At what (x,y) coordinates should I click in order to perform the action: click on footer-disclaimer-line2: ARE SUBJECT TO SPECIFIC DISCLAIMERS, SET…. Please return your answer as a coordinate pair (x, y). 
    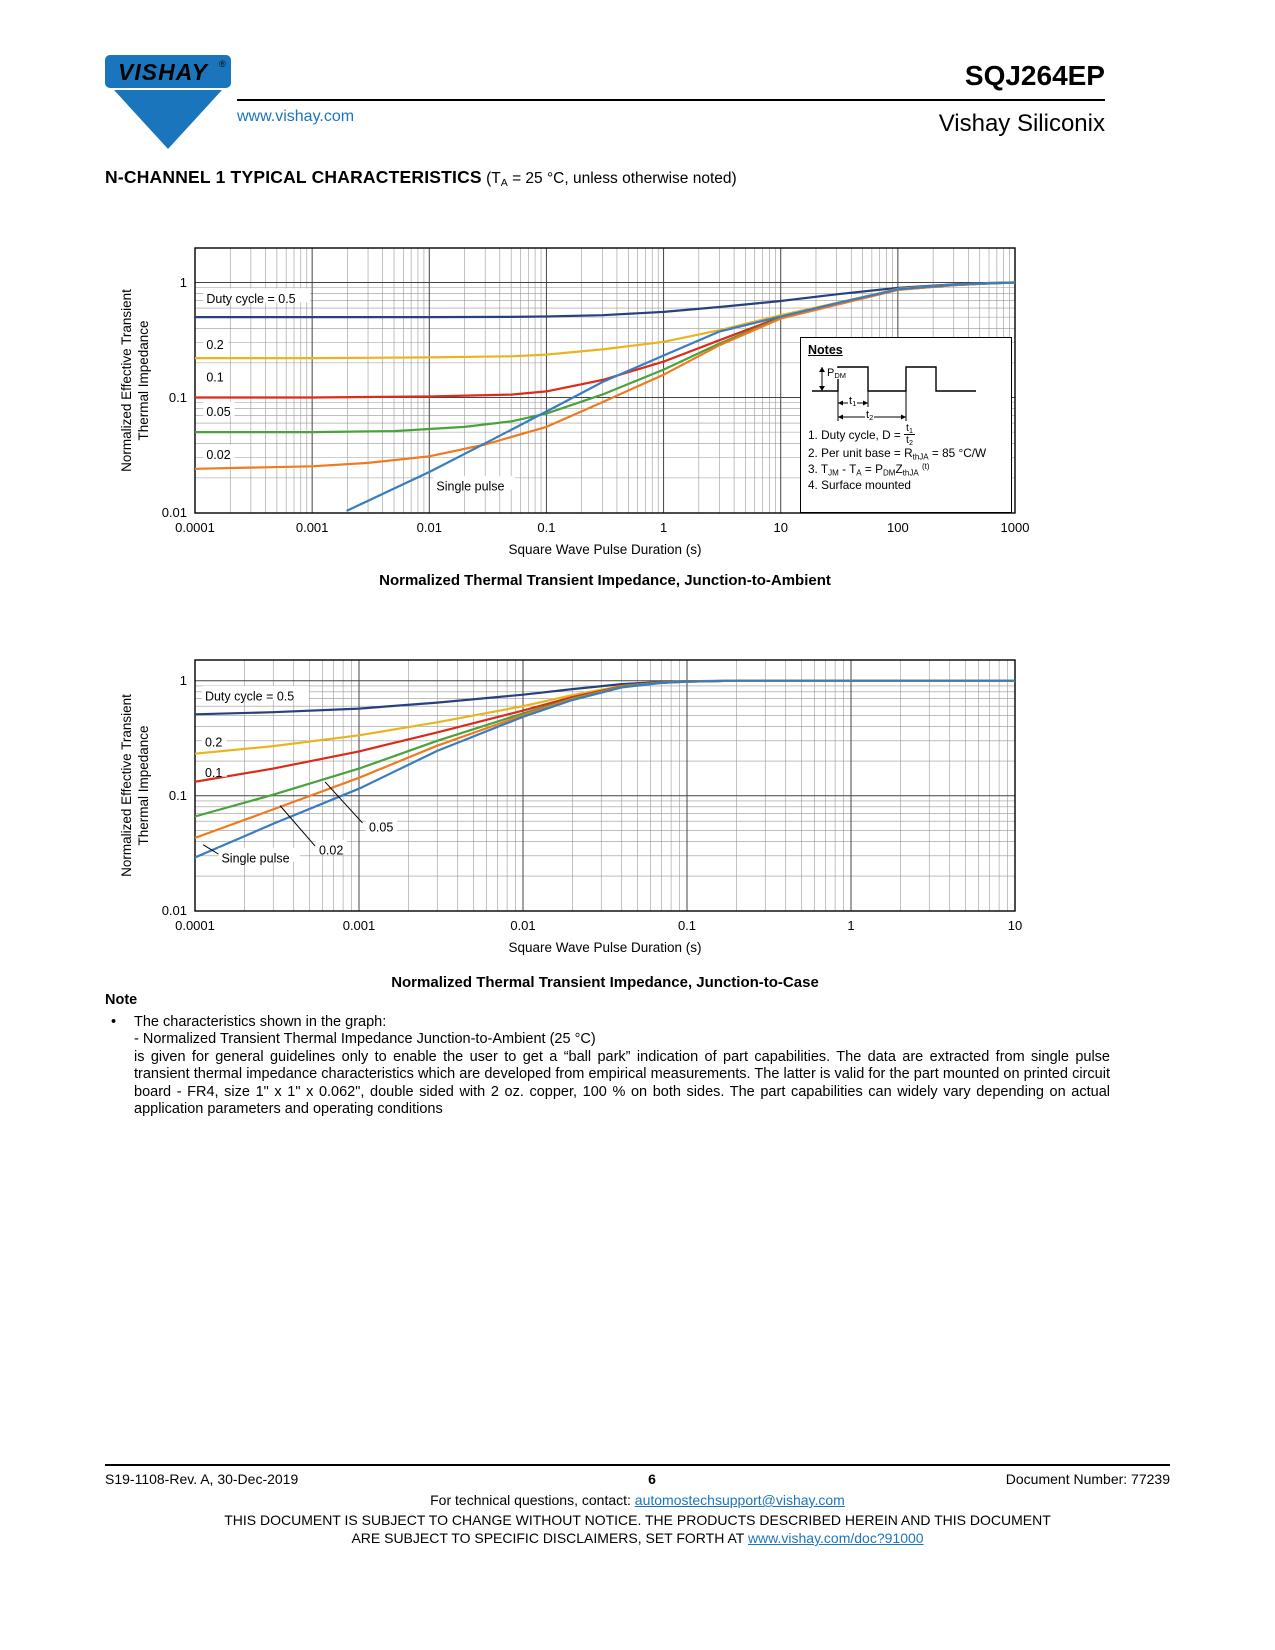
    Looking at the image, I should click on (637, 1538).